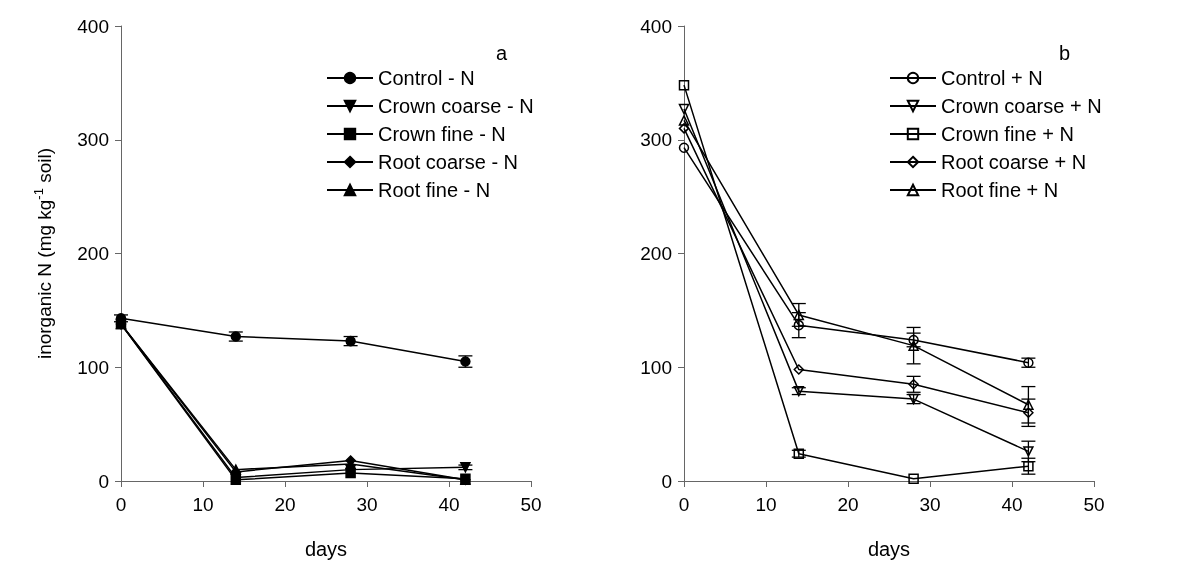  Describe the element at coordinates (1021, 106) in the screenshot. I see `legend-label: Crown coarse + N` at that location.